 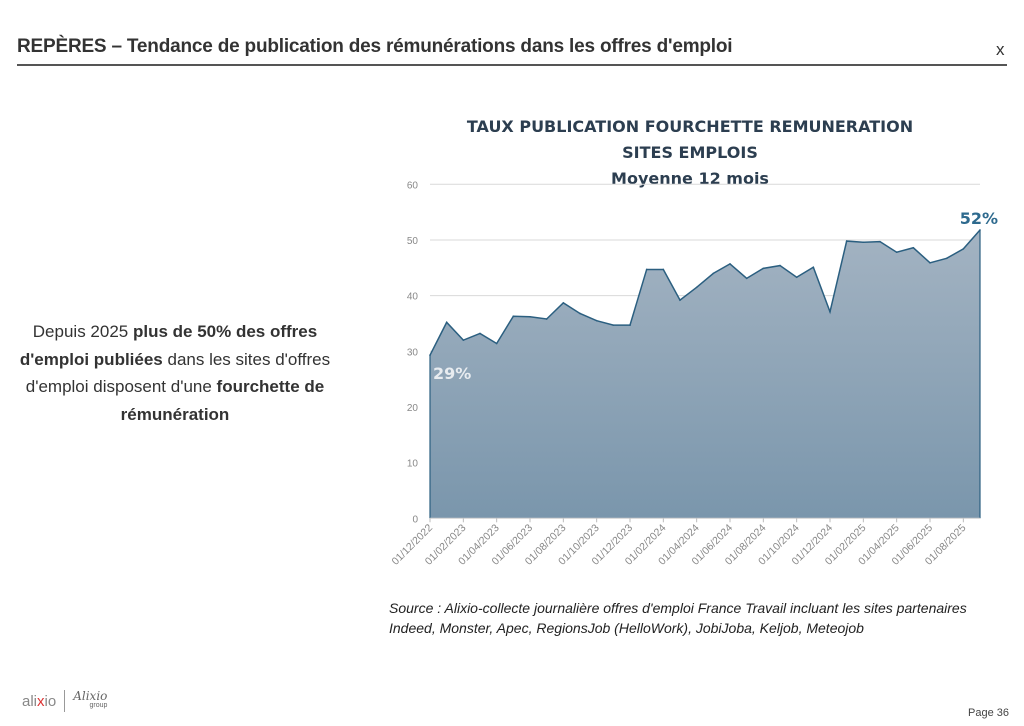 I want to click on y-tick-label: 30, so click(x=413, y=352).